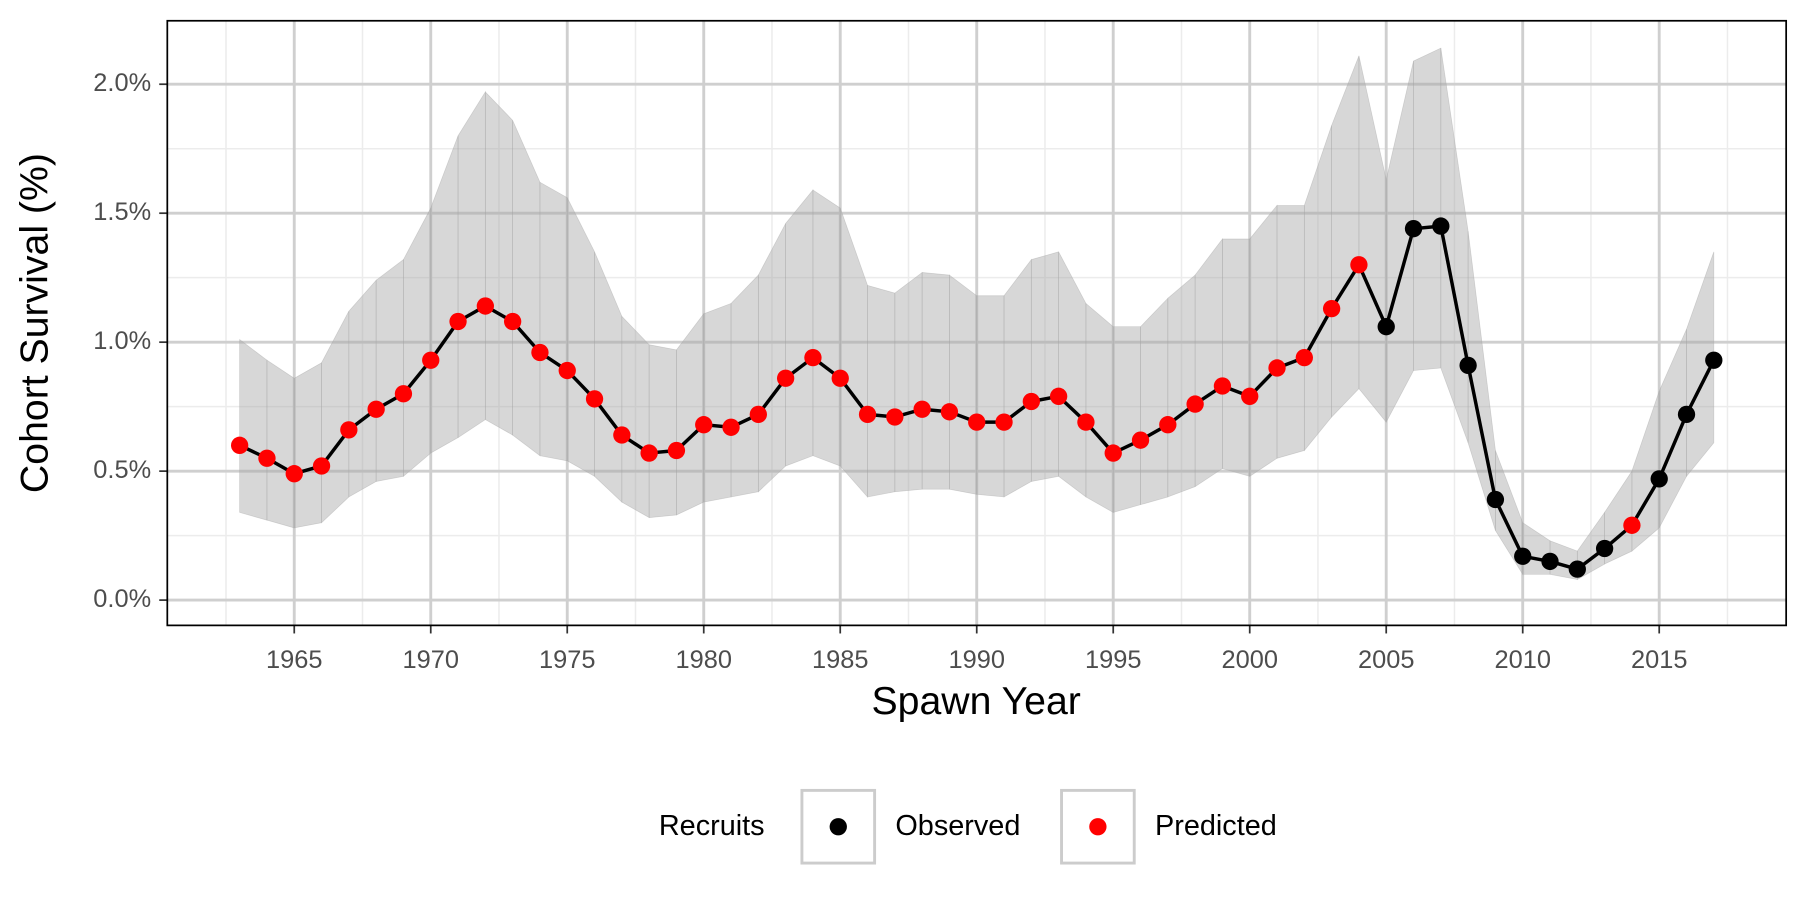 This screenshot has height=900, width=1800. Describe the element at coordinates (957, 826) in the screenshot. I see `legend-label: Observed` at that location.